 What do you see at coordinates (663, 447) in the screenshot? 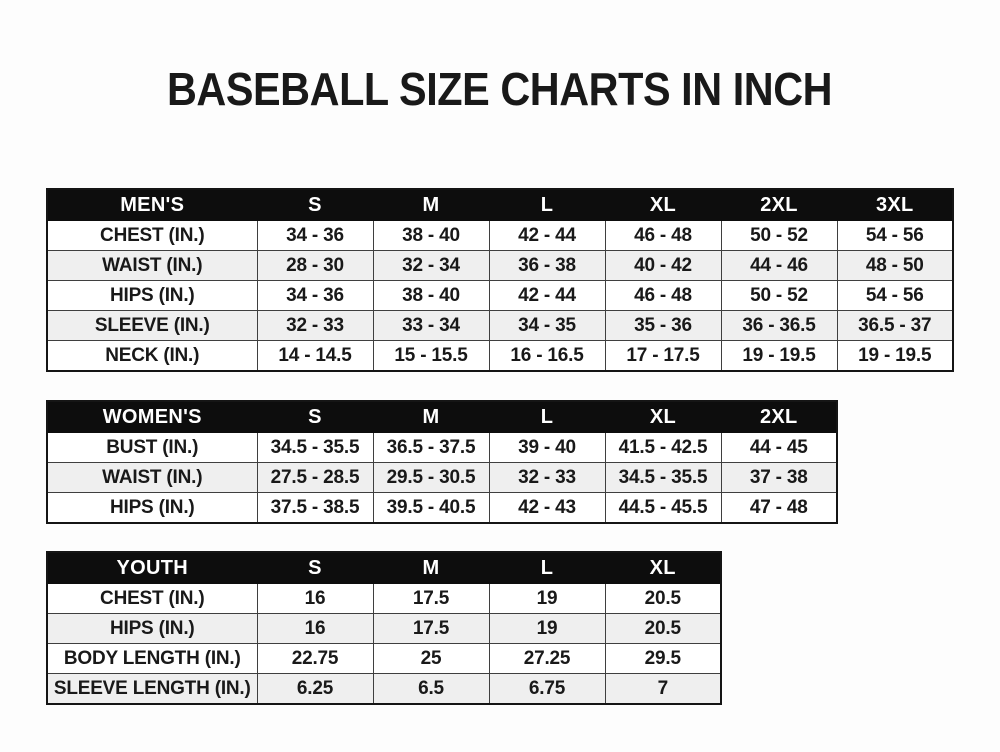
I see `size-value-cell: 41.5 - 42.5` at bounding box center [663, 447].